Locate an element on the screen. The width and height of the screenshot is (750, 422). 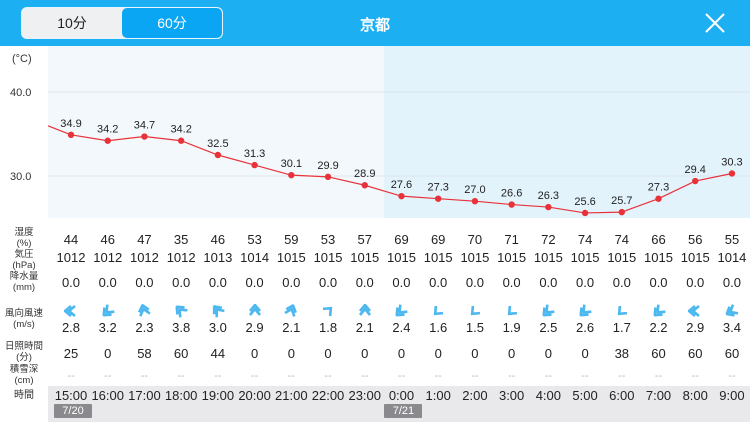
time-label: 15:00 is located at coordinates (71, 395).